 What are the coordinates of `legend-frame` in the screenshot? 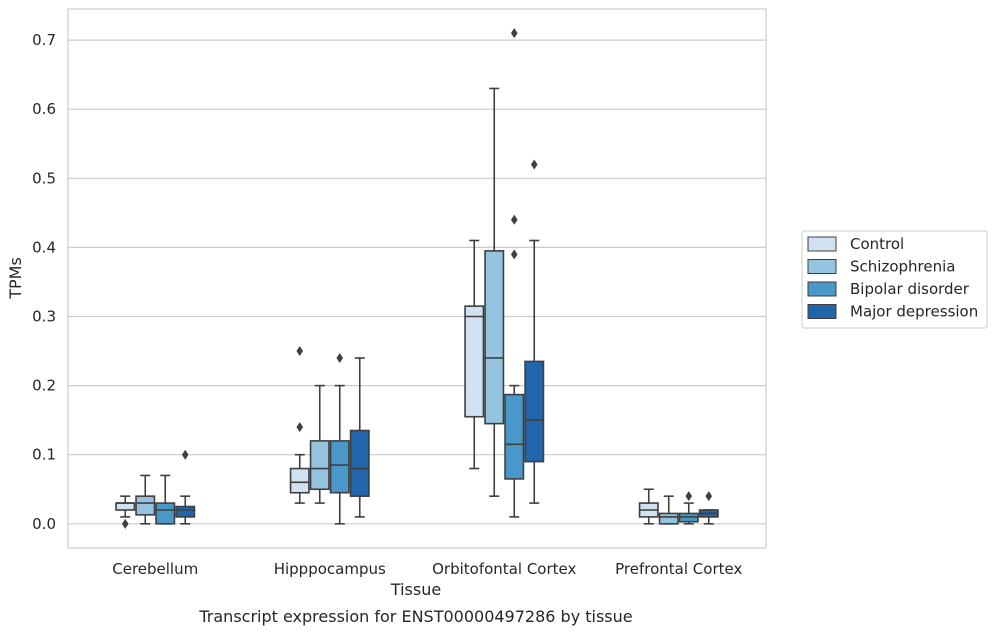 It's located at (894, 279).